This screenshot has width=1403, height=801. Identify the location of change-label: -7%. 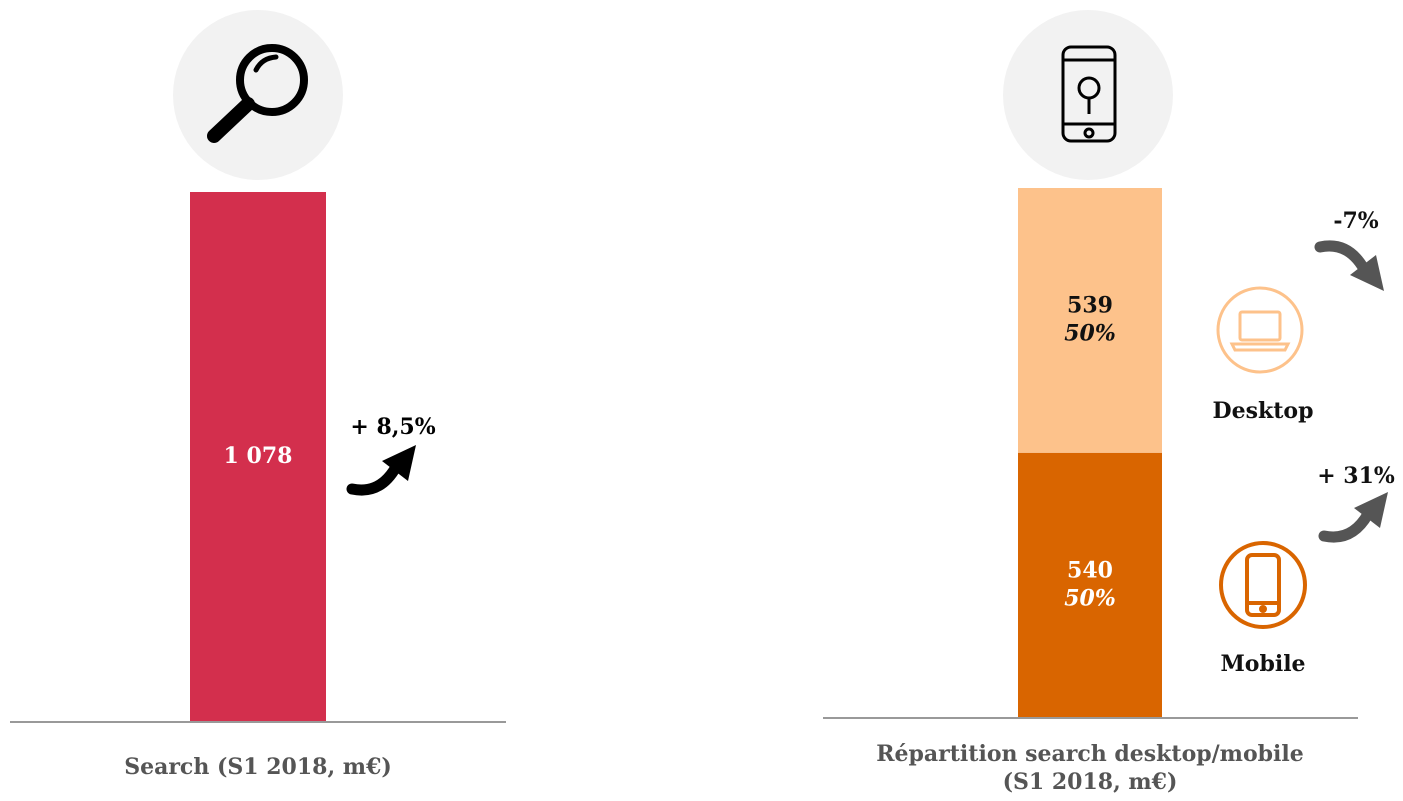
(1355, 221).